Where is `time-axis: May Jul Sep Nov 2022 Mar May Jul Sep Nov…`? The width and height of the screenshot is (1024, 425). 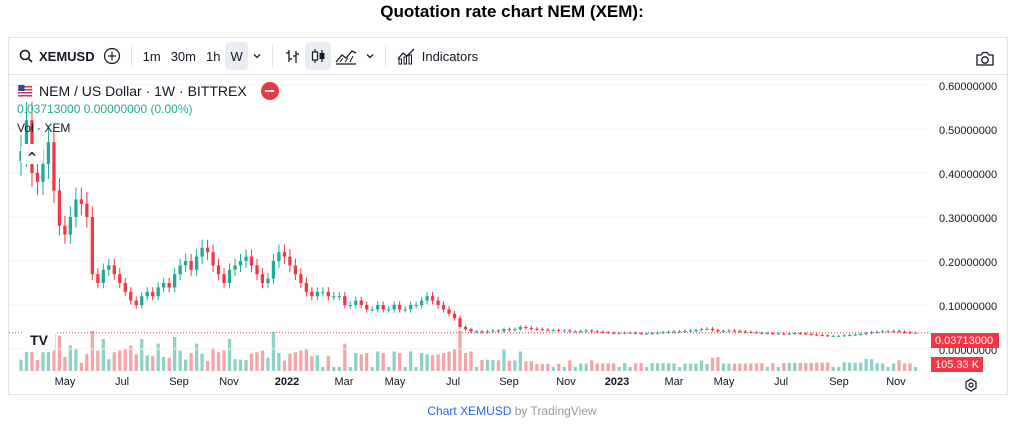 time-axis: May Jul Sep Nov 2022 Mar May Jul Sep Nov… is located at coordinates (469, 383).